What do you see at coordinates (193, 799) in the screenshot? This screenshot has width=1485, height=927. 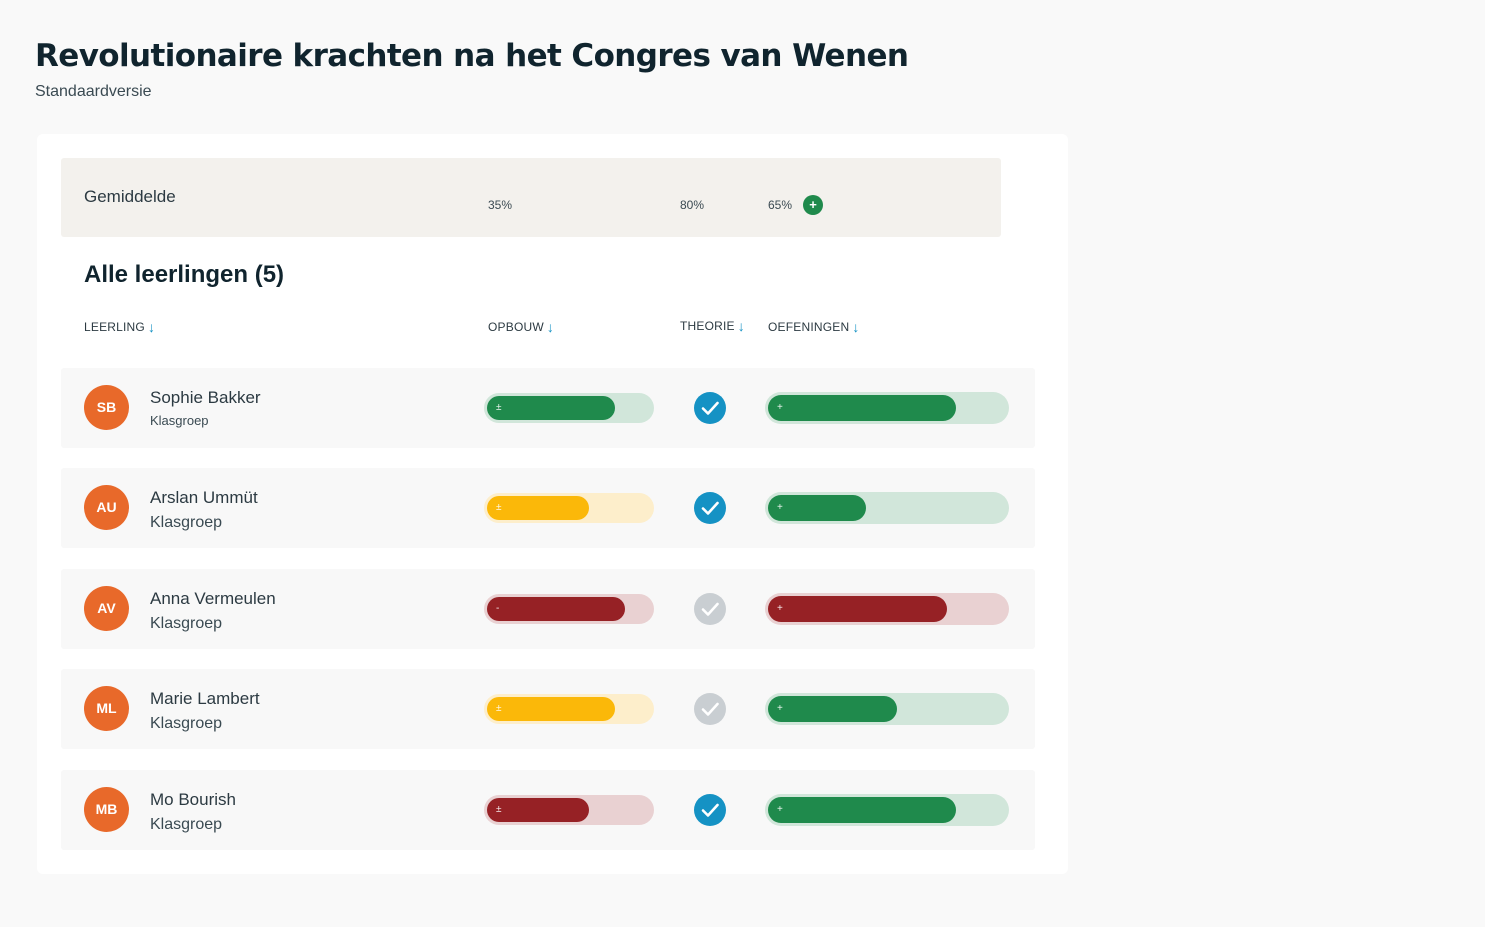 I see `student-name: Mo Bourish` at bounding box center [193, 799].